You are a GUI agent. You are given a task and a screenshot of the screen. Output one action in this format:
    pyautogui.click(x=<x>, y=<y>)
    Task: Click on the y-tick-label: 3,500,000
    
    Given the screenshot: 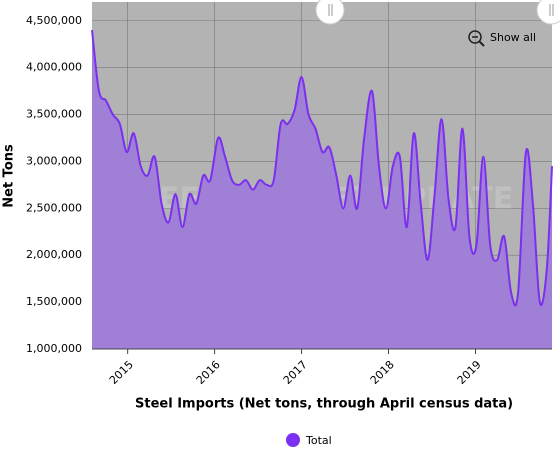 What is the action you would take?
    pyautogui.click(x=54, y=114)
    